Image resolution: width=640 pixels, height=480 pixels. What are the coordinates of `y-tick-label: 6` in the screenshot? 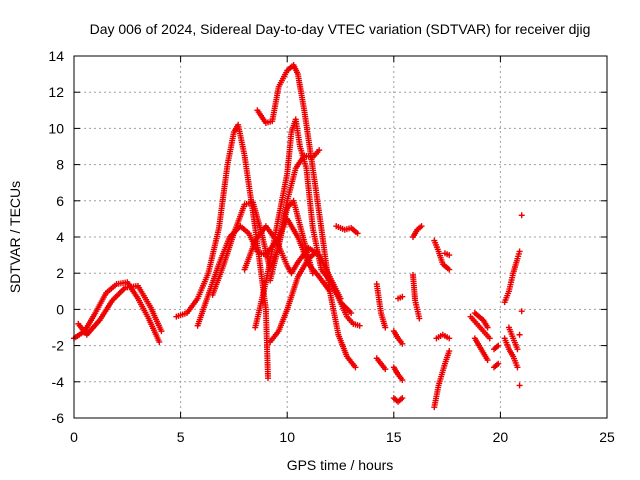 It's located at (60, 201).